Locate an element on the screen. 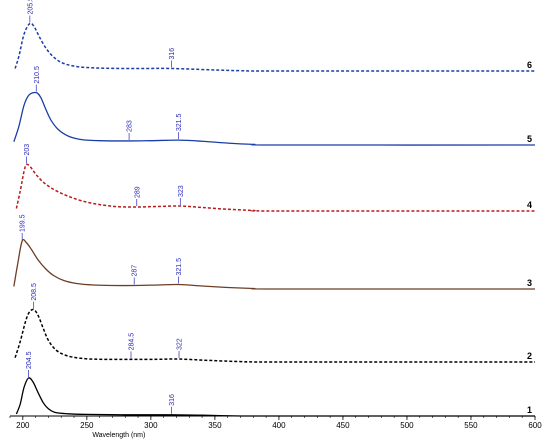  trace-number: 3 is located at coordinates (529, 283).